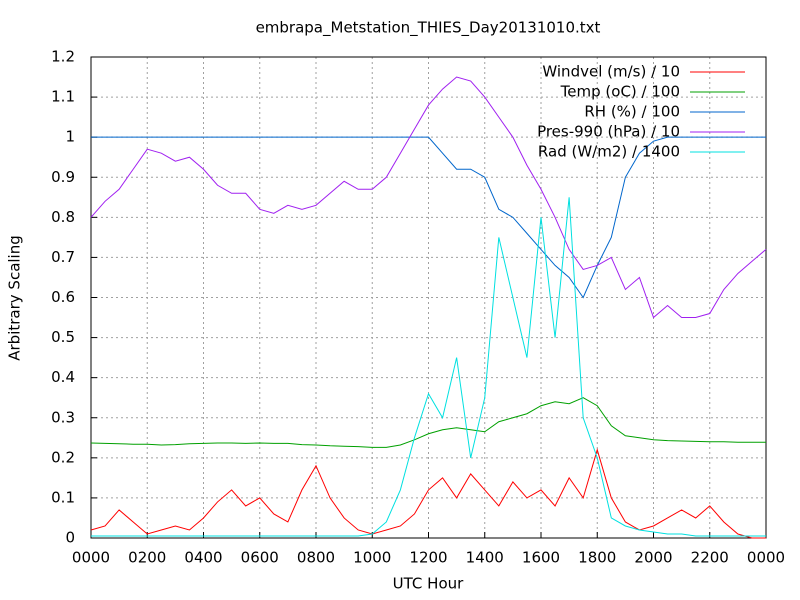  What do you see at coordinates (147, 558) in the screenshot?
I see `x-tick-label: 0200` at bounding box center [147, 558].